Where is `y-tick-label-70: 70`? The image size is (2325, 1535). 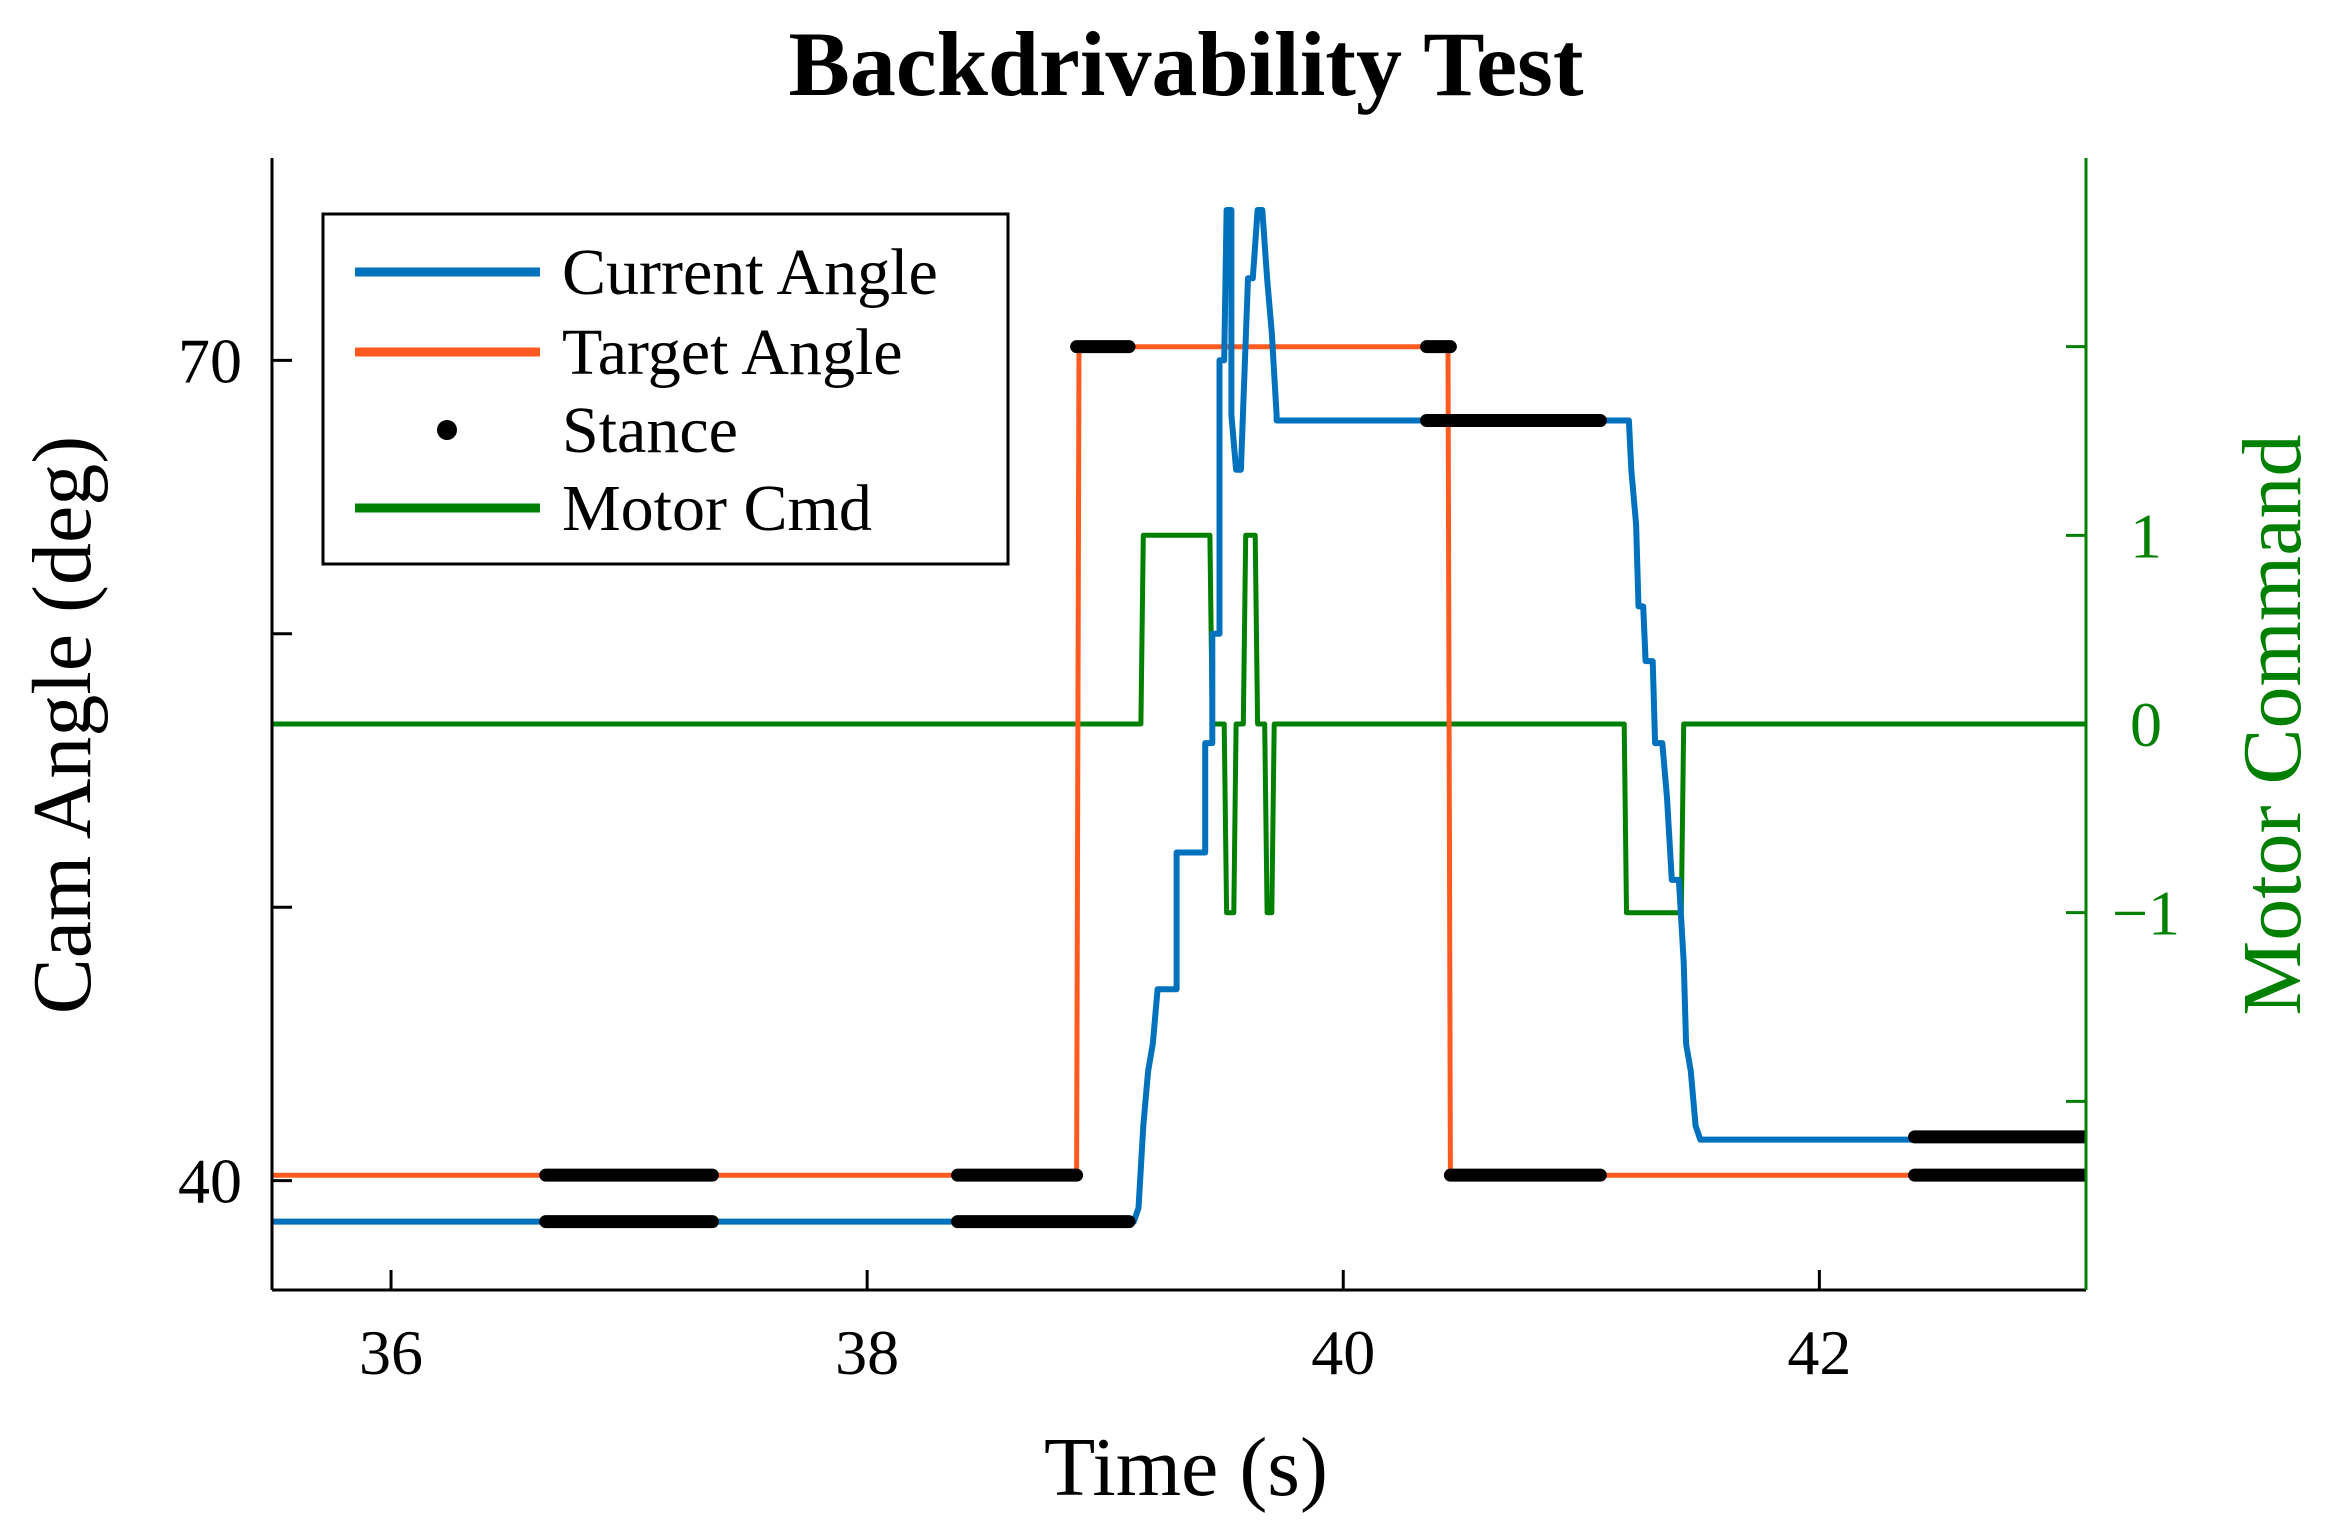
y-tick-label-70: 70 is located at coordinates (210, 360).